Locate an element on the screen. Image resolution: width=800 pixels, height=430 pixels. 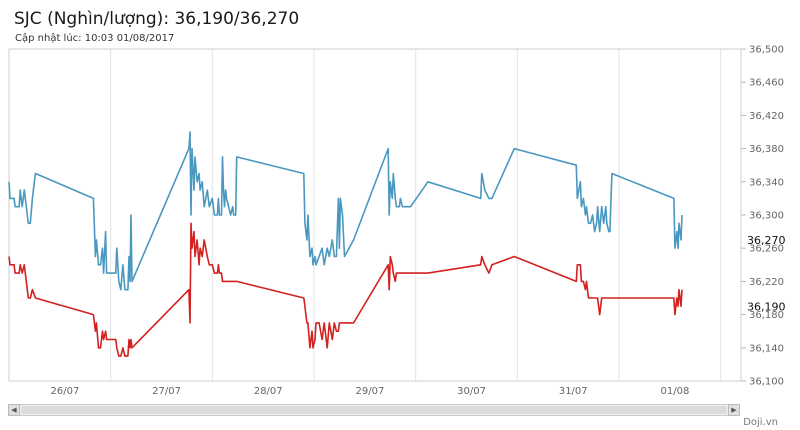
chart-scrollbar: ◀ ▶ is located at coordinates (374, 410).